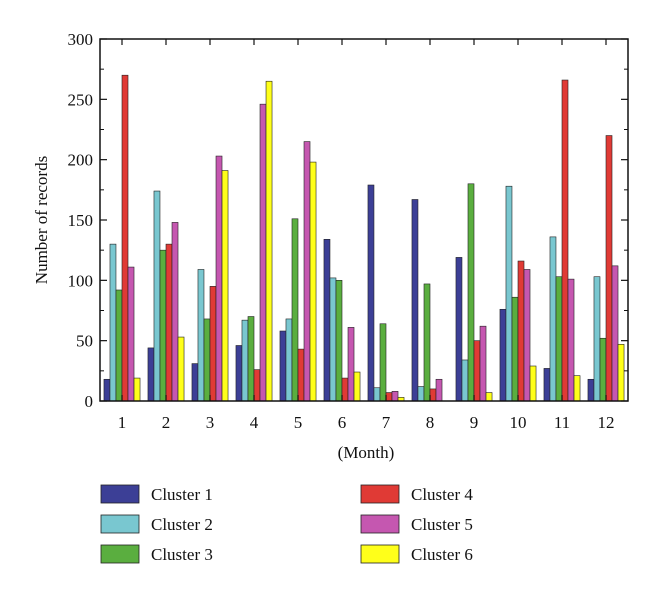  I want to click on x-tick-label: 3, so click(210, 422).